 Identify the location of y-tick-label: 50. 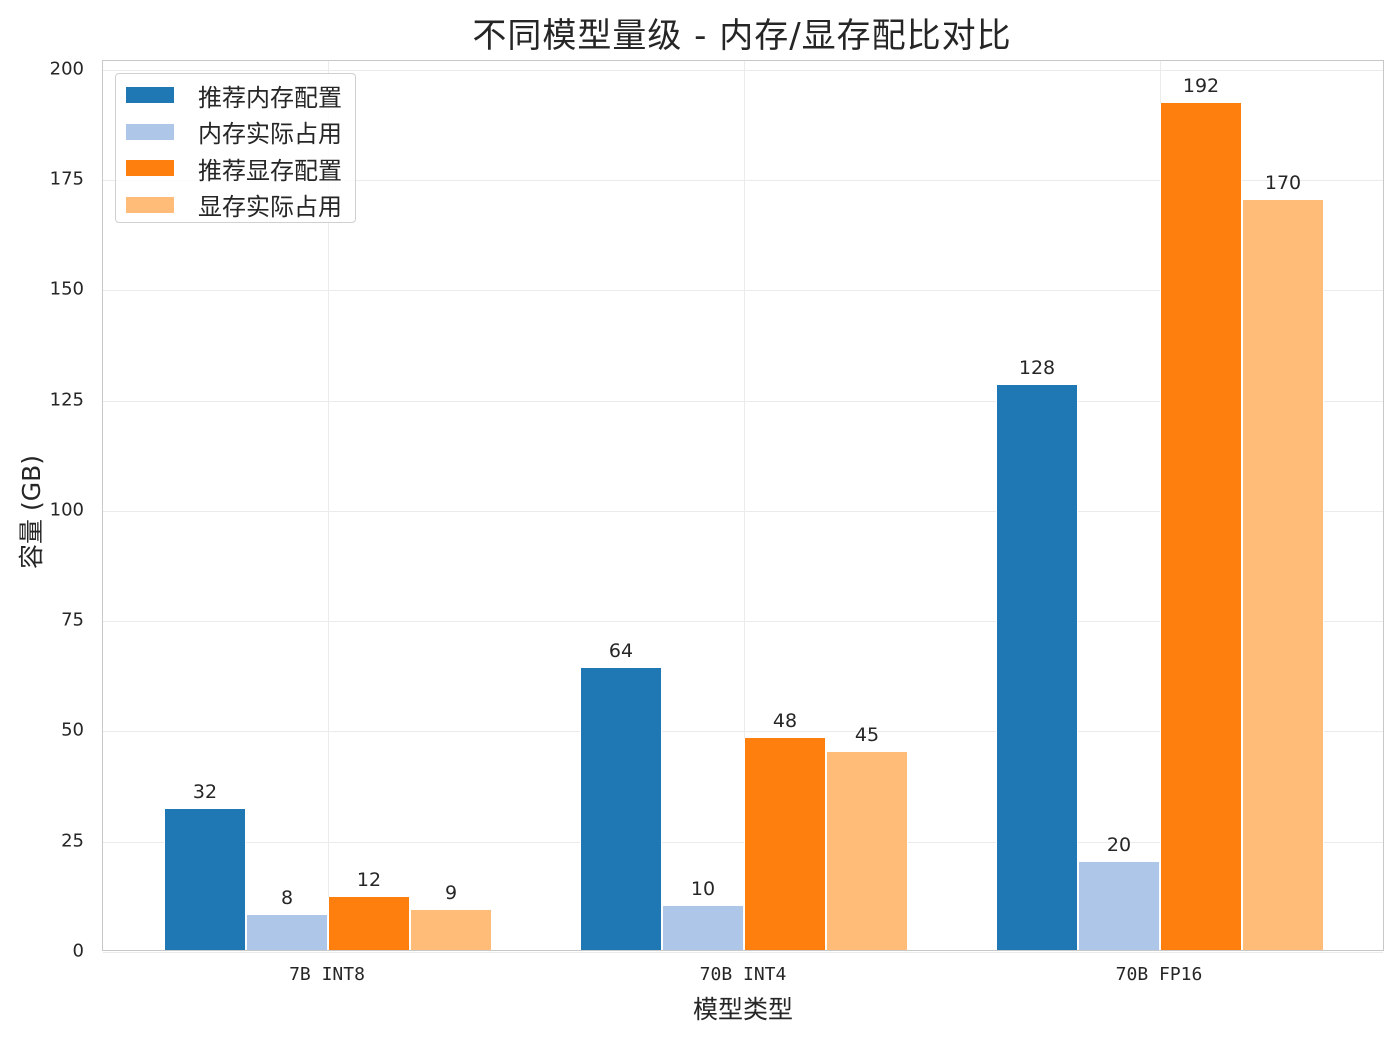
(72, 730).